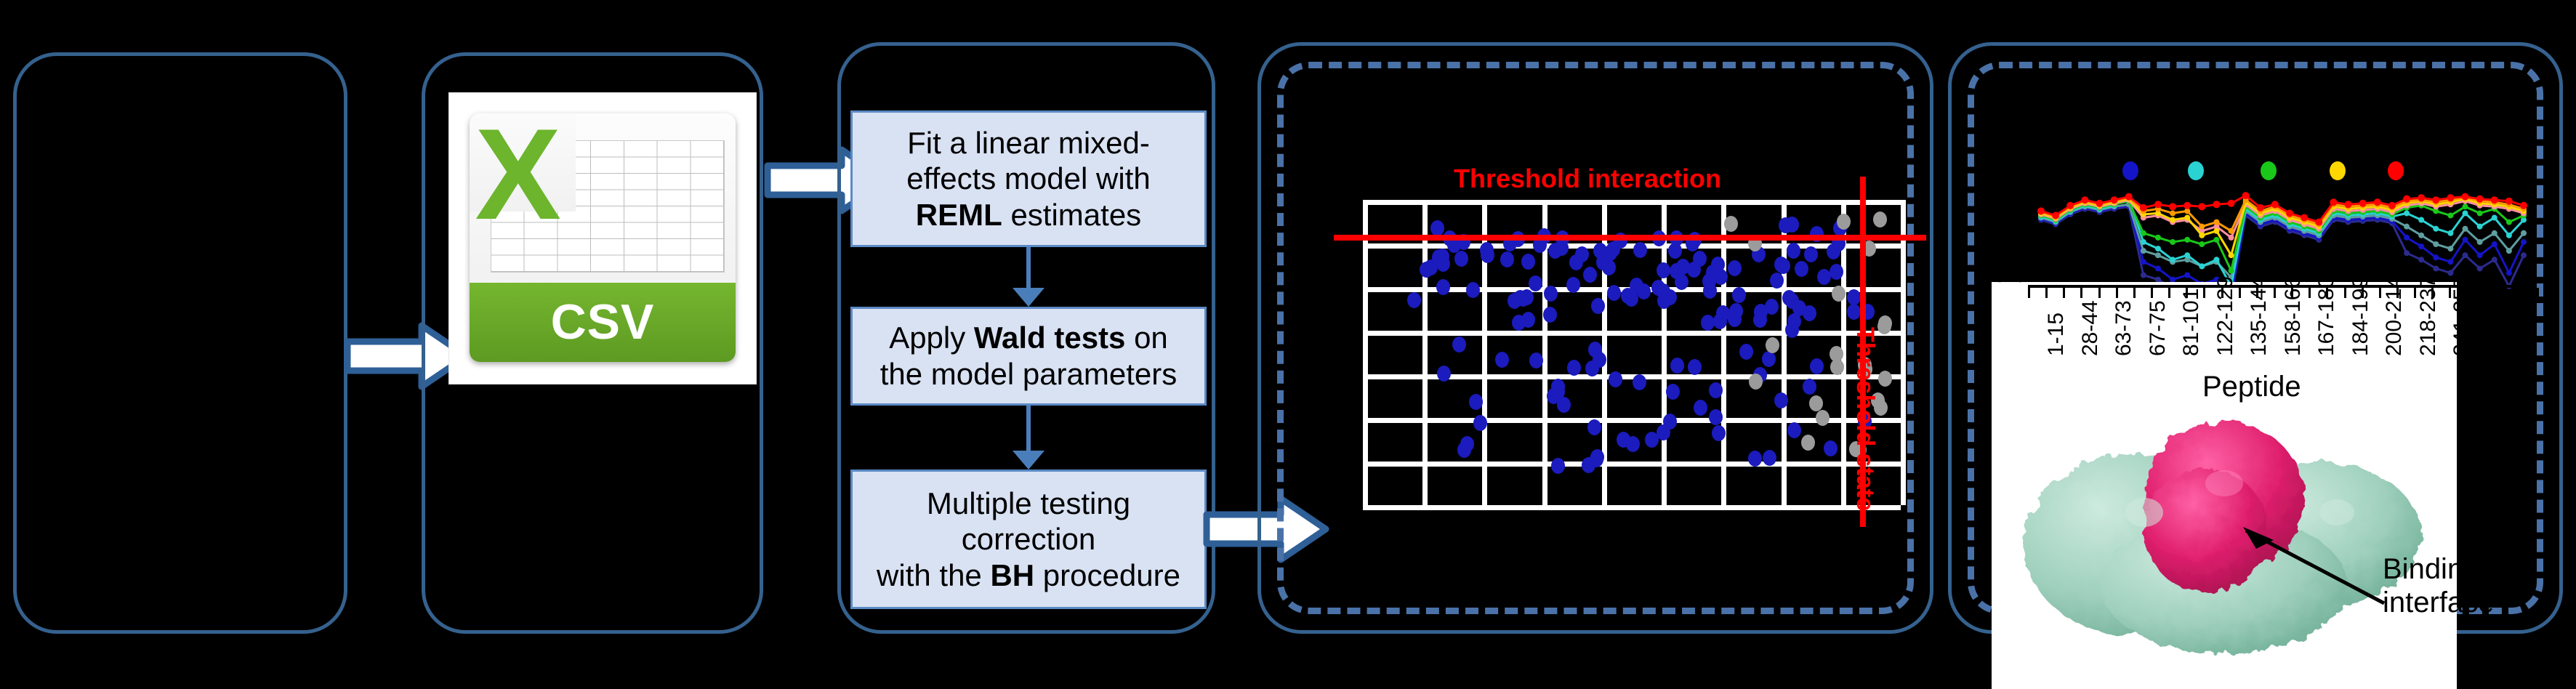 The width and height of the screenshot is (2576, 689). I want to click on peptide-axis-line, so click(2282, 286).